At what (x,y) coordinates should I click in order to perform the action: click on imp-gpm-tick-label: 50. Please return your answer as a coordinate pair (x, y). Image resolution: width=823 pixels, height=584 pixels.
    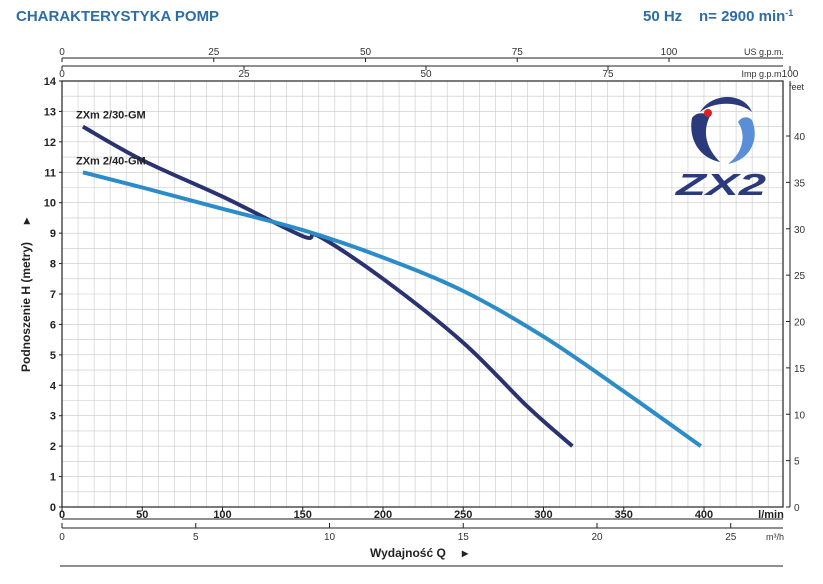
    Looking at the image, I should click on (426, 74).